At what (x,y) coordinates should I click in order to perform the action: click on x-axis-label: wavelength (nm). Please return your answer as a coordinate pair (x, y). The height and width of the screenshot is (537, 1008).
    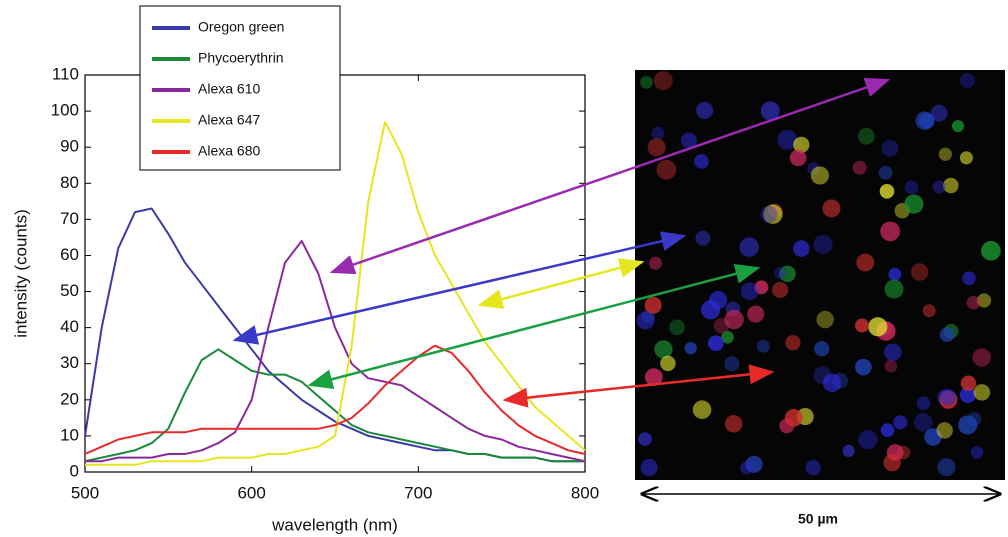
    Looking at the image, I should click on (334, 524).